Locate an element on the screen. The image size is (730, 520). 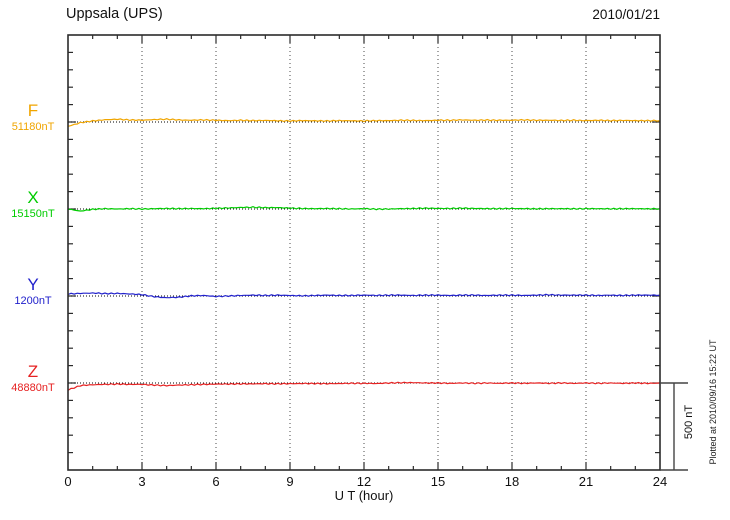
channel-letter: F is located at coordinates (33, 110).